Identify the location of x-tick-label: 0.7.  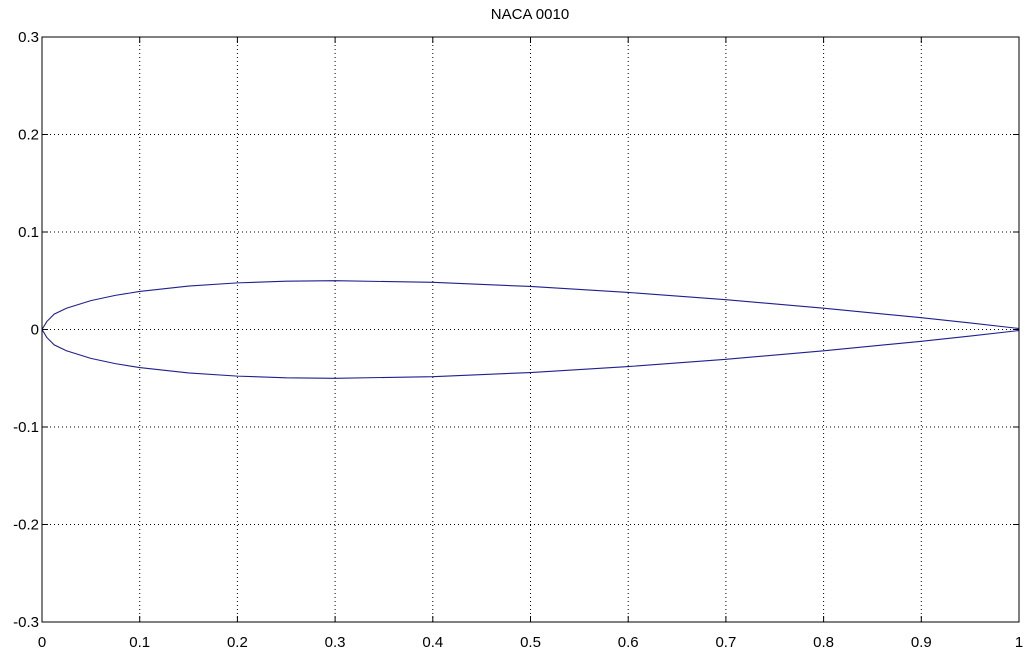
(725, 642).